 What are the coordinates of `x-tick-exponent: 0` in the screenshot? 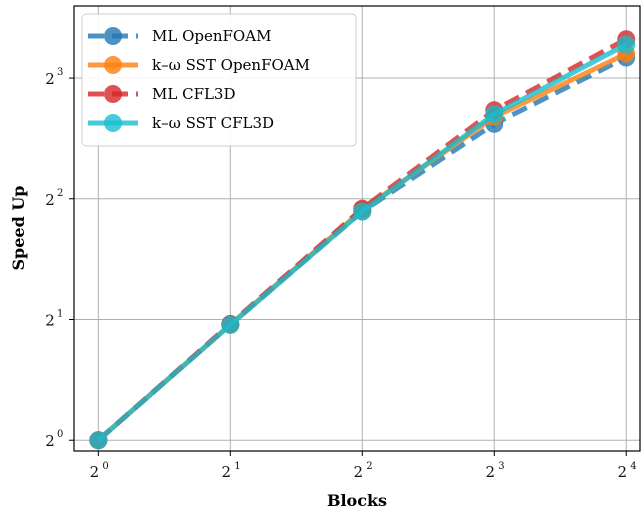 It's located at (105, 466).